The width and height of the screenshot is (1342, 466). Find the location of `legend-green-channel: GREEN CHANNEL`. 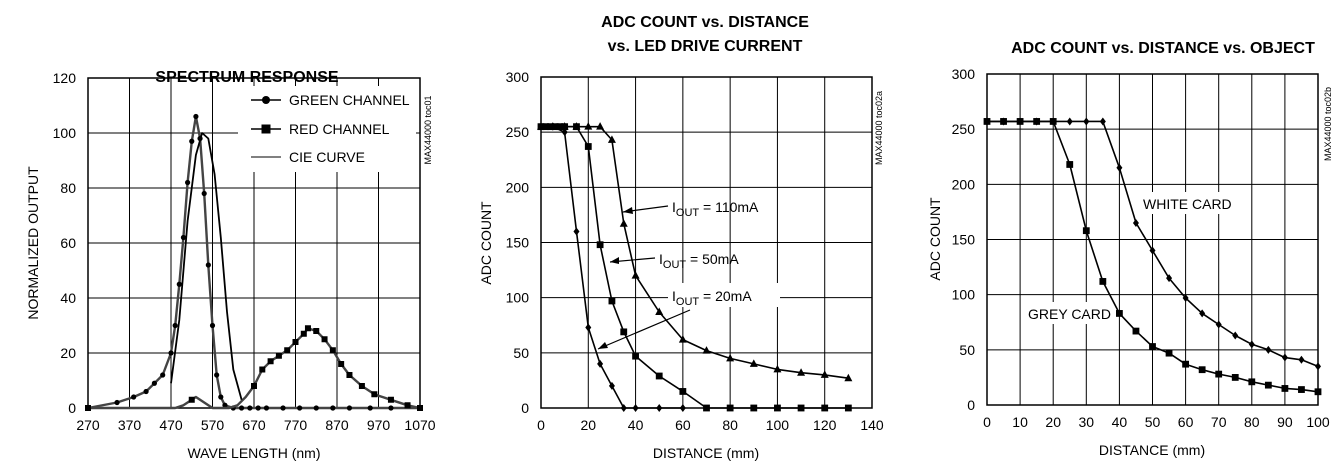

legend-green-channel: GREEN CHANNEL is located at coordinates (349, 100).